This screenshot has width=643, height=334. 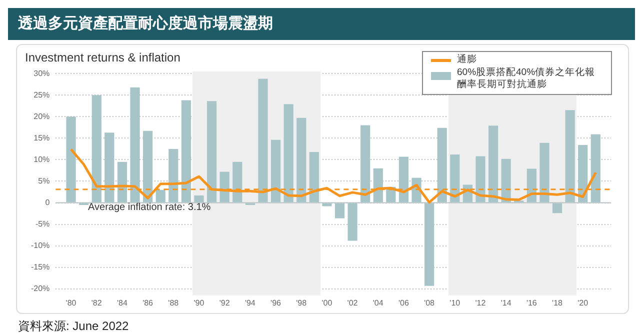 What do you see at coordinates (96, 303) in the screenshot?
I see `x-tick-label: '82` at bounding box center [96, 303].